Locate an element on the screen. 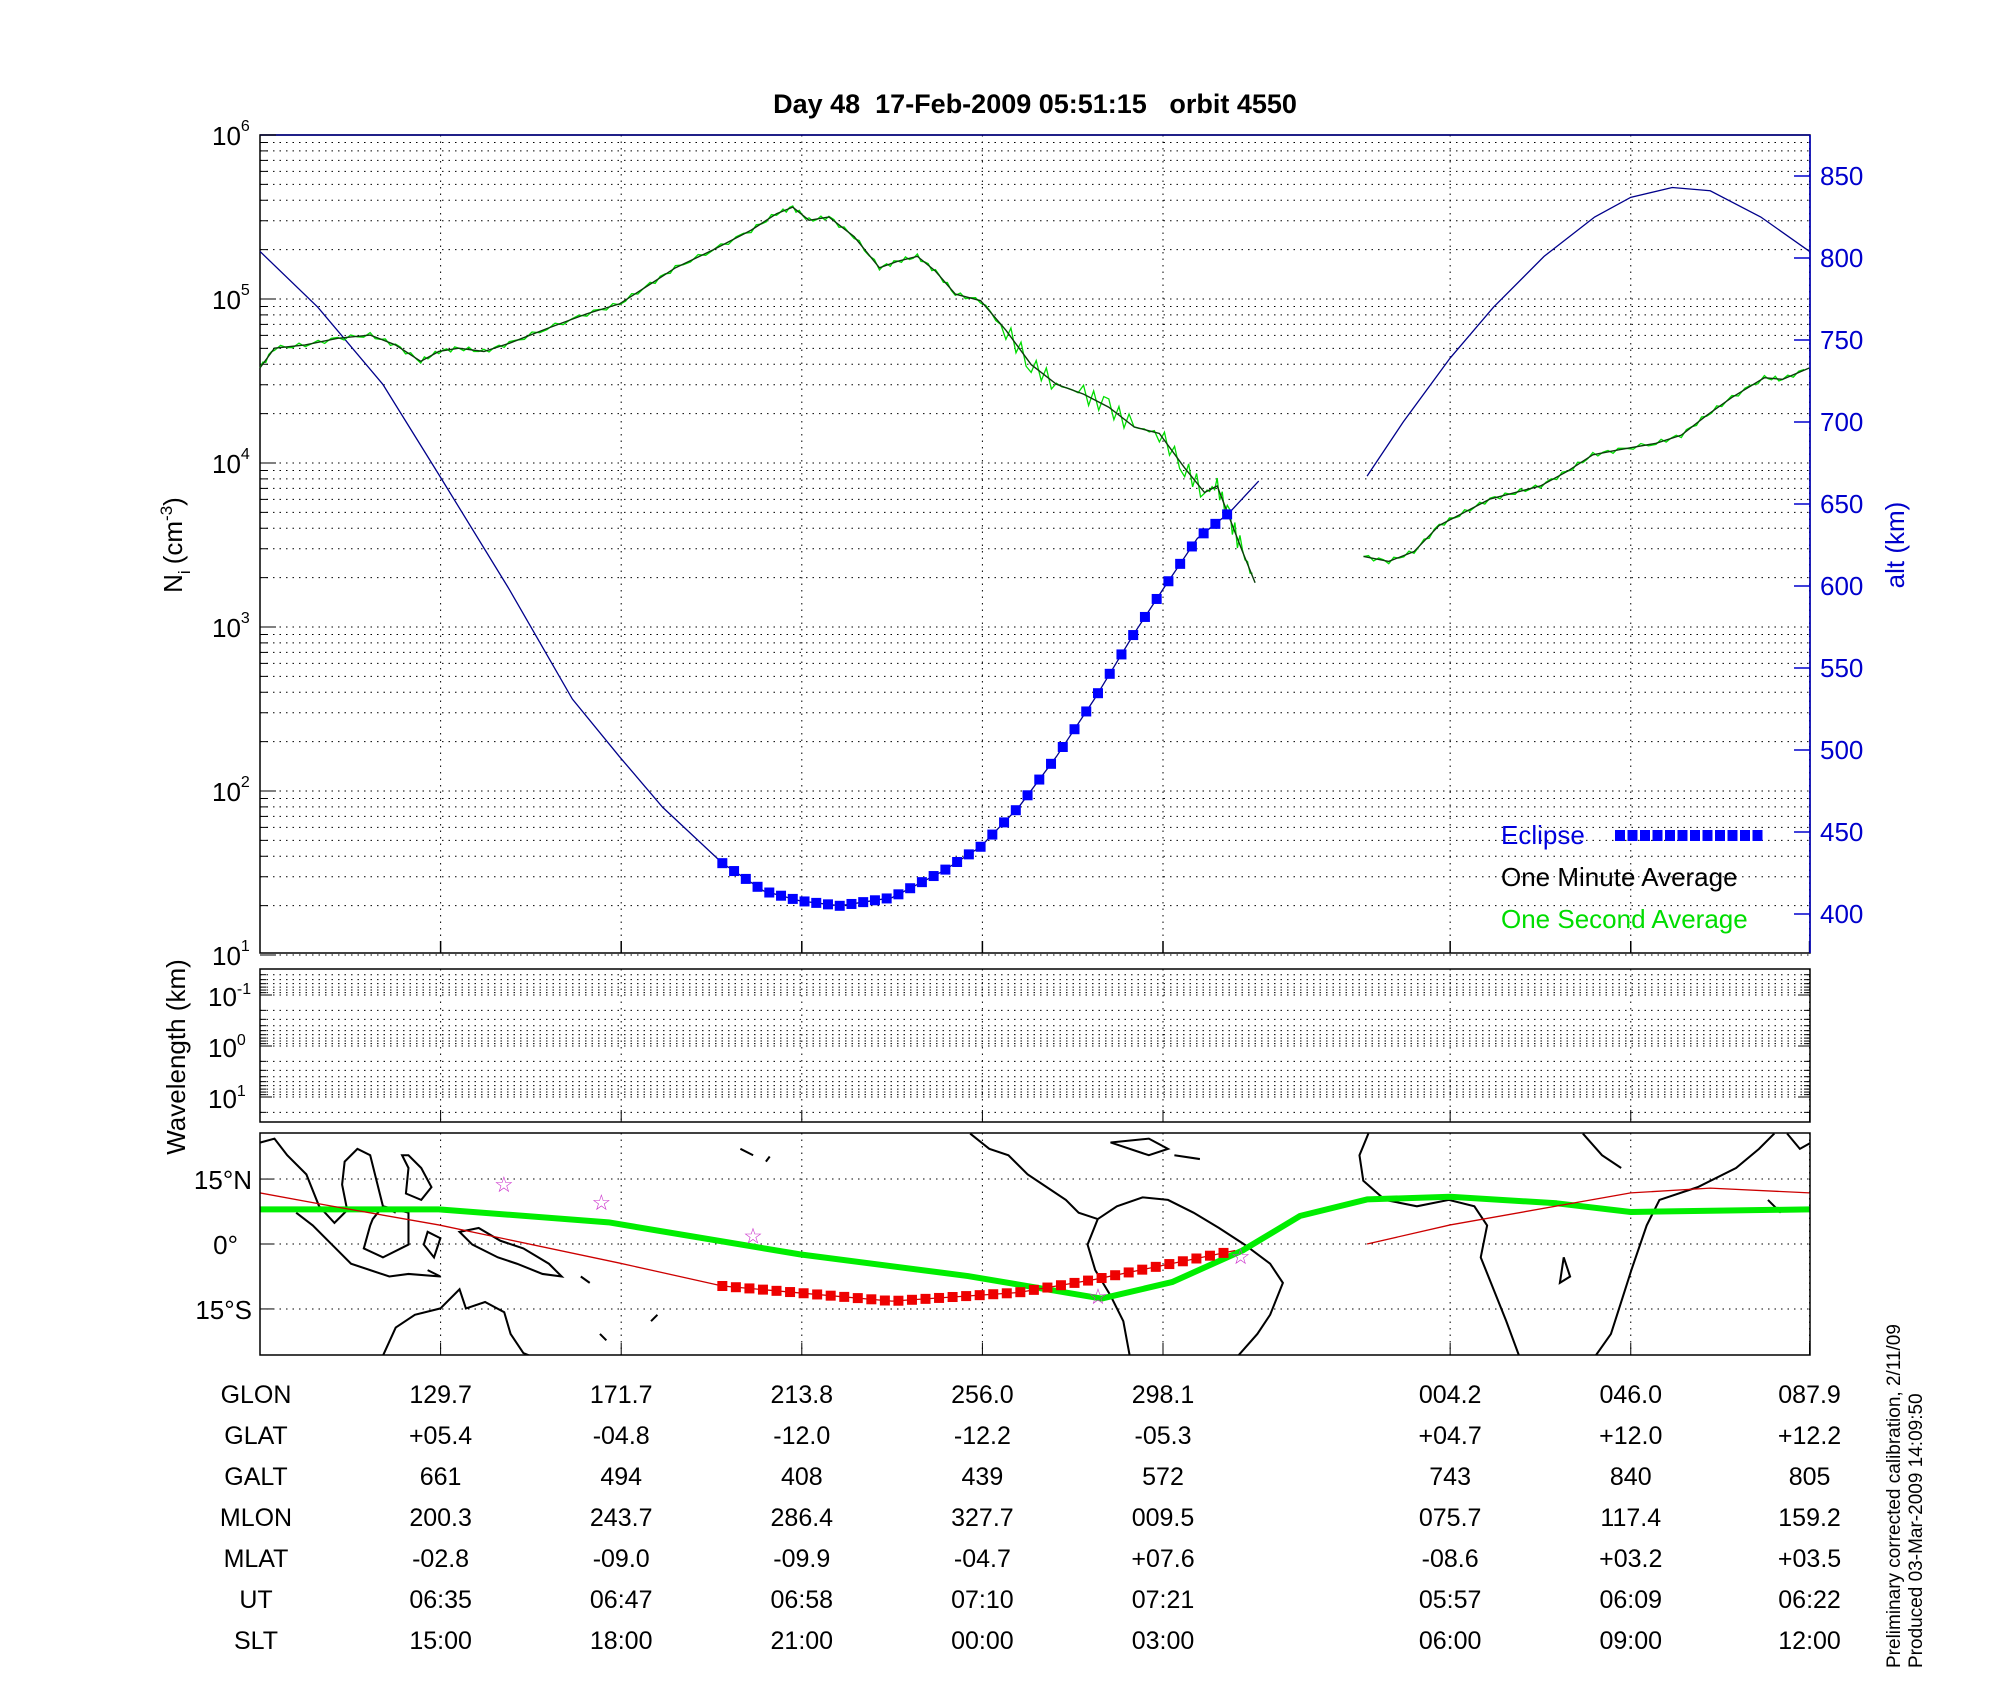 This screenshot has width=2000, height=1700. table-cell: 15:00 is located at coordinates (440, 1641).